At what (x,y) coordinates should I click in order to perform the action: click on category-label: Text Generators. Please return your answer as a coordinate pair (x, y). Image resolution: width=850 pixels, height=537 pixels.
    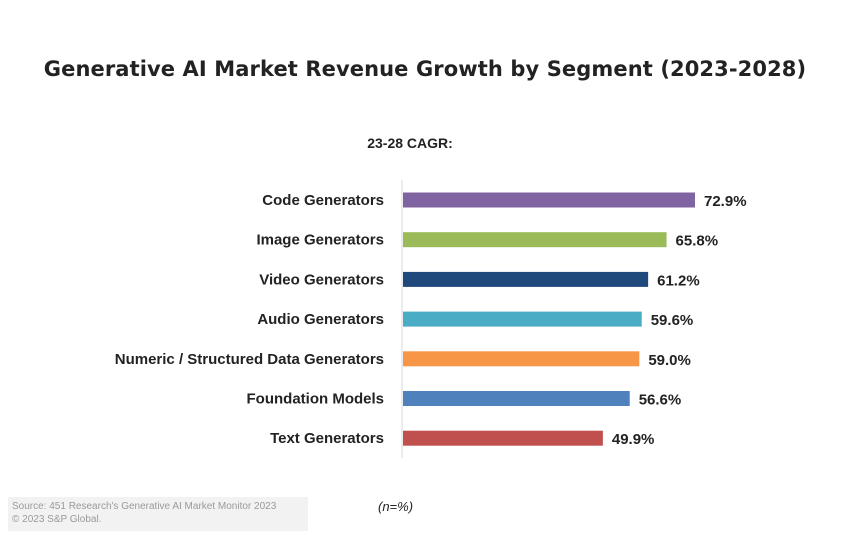
    Looking at the image, I should click on (327, 438).